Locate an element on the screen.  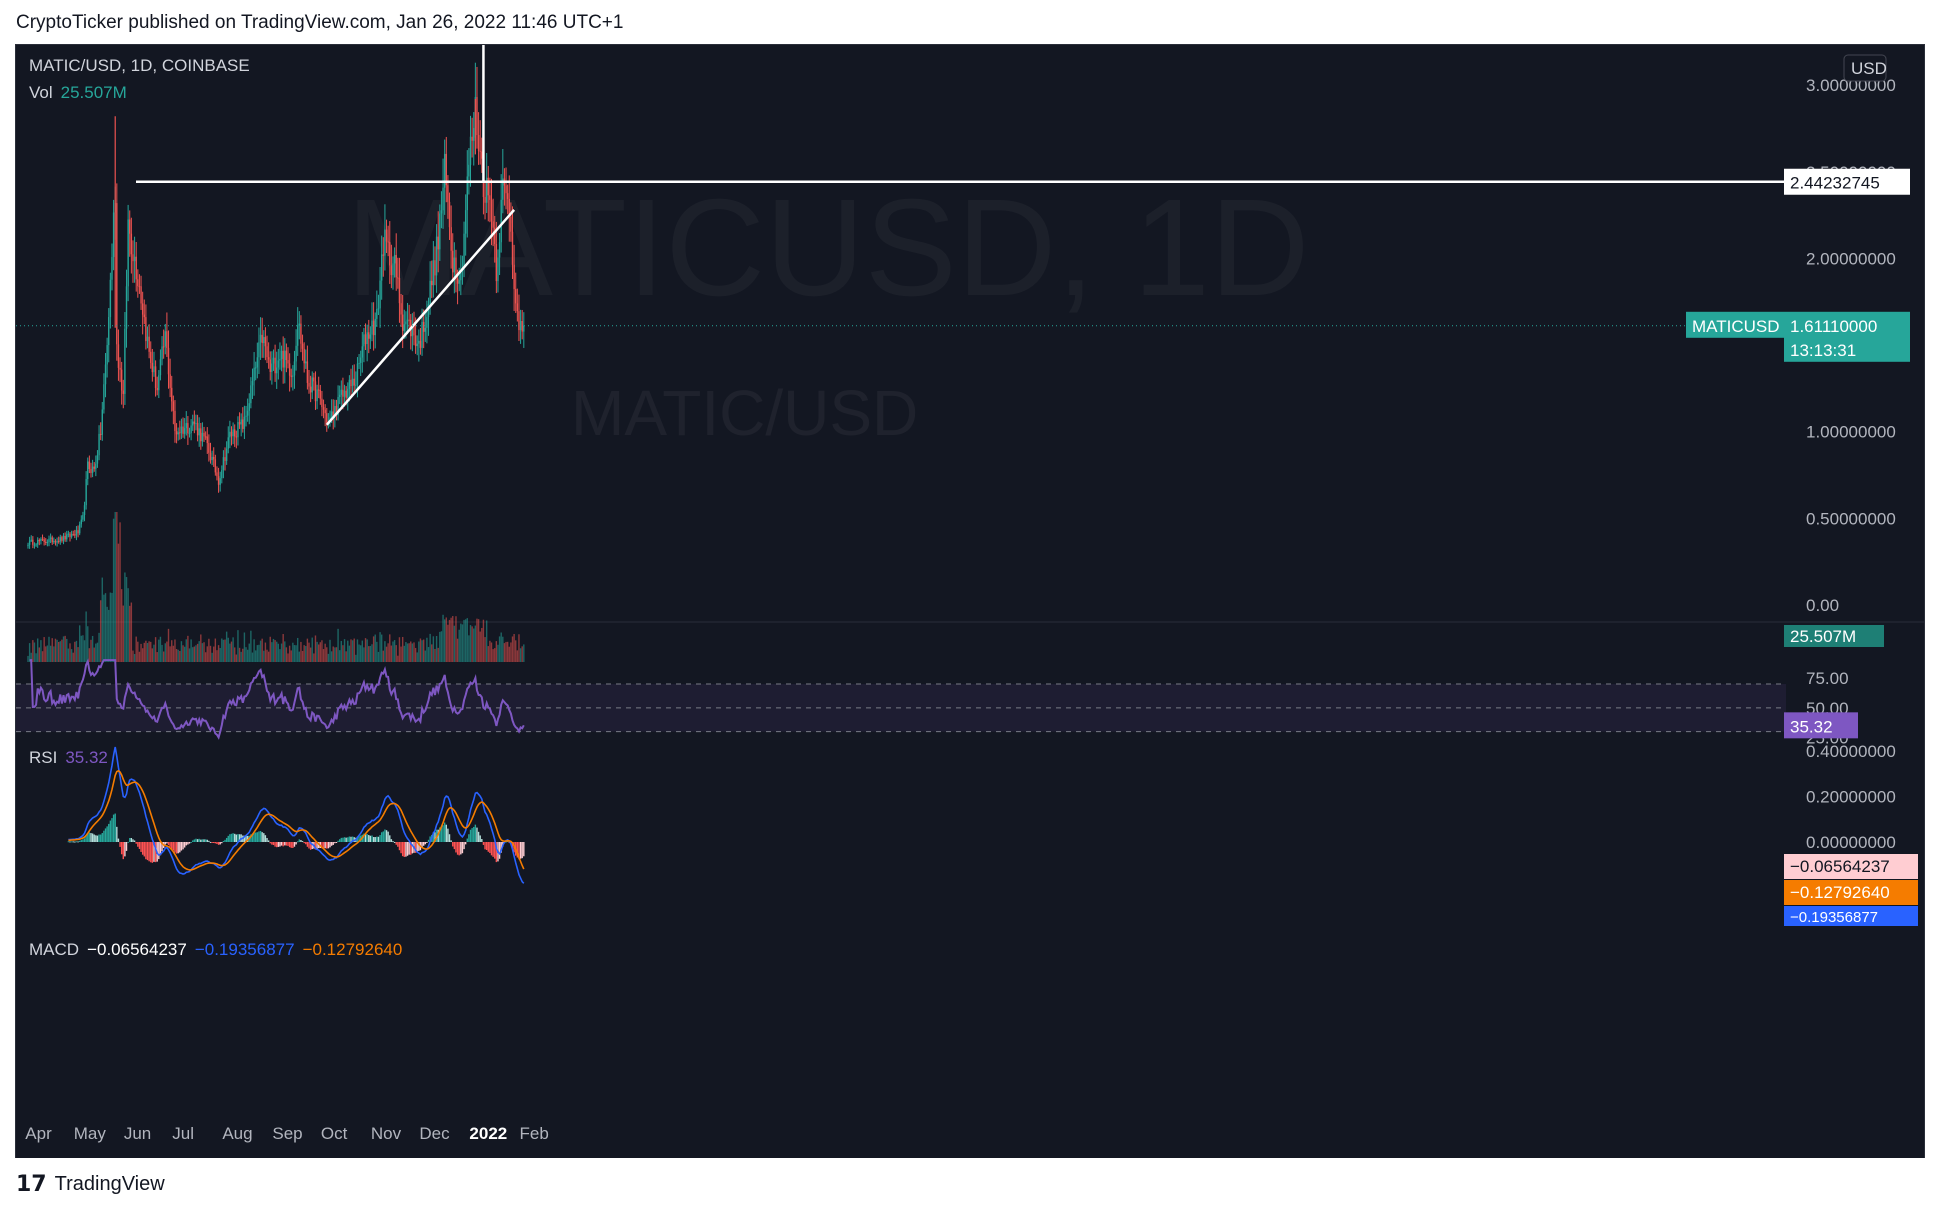
rsi-legend: RSI 35.32 is located at coordinates (68, 758).